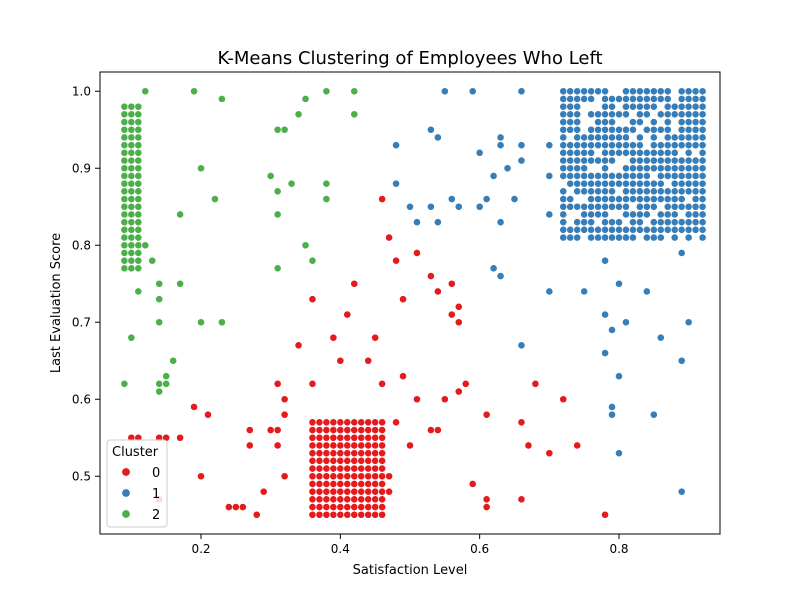 Image resolution: width=800 pixels, height=600 pixels. I want to click on legend-entries: 0 1 2, so click(140, 494).